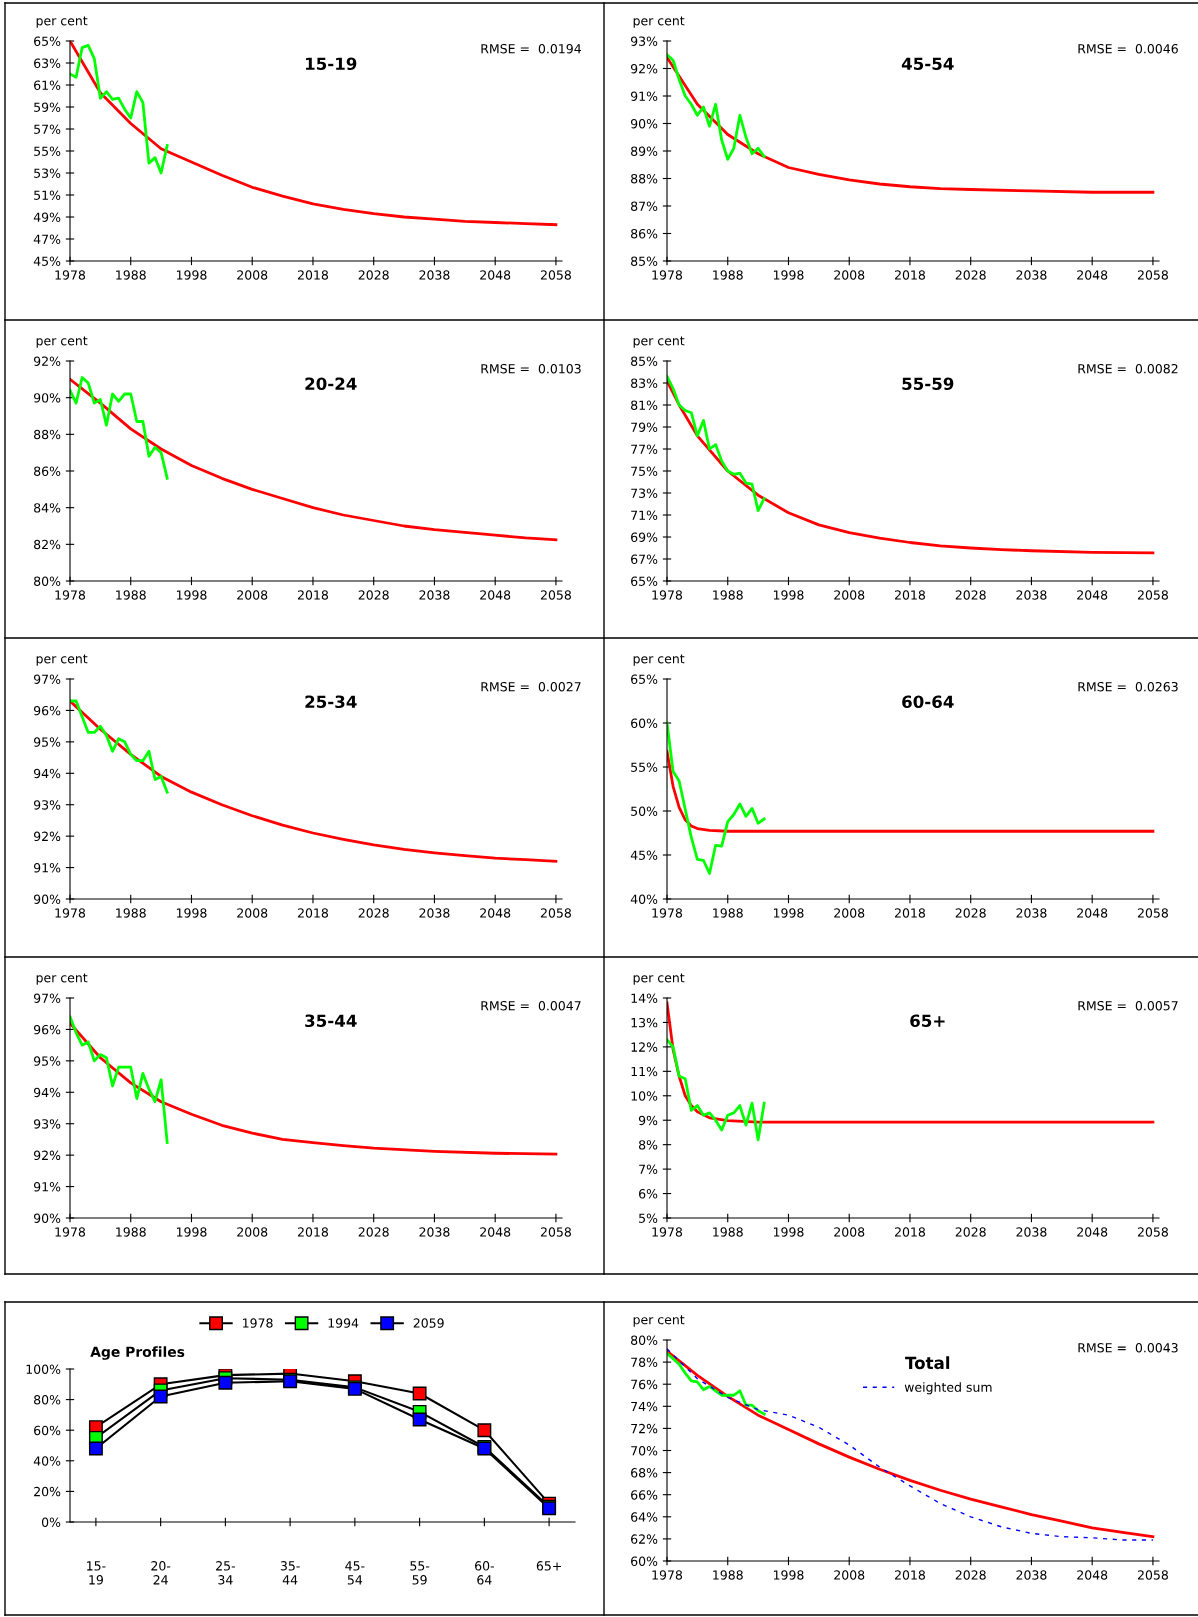 The height and width of the screenshot is (1617, 1198). What do you see at coordinates (644, 811) in the screenshot?
I see `y-tick-label: 50%` at bounding box center [644, 811].